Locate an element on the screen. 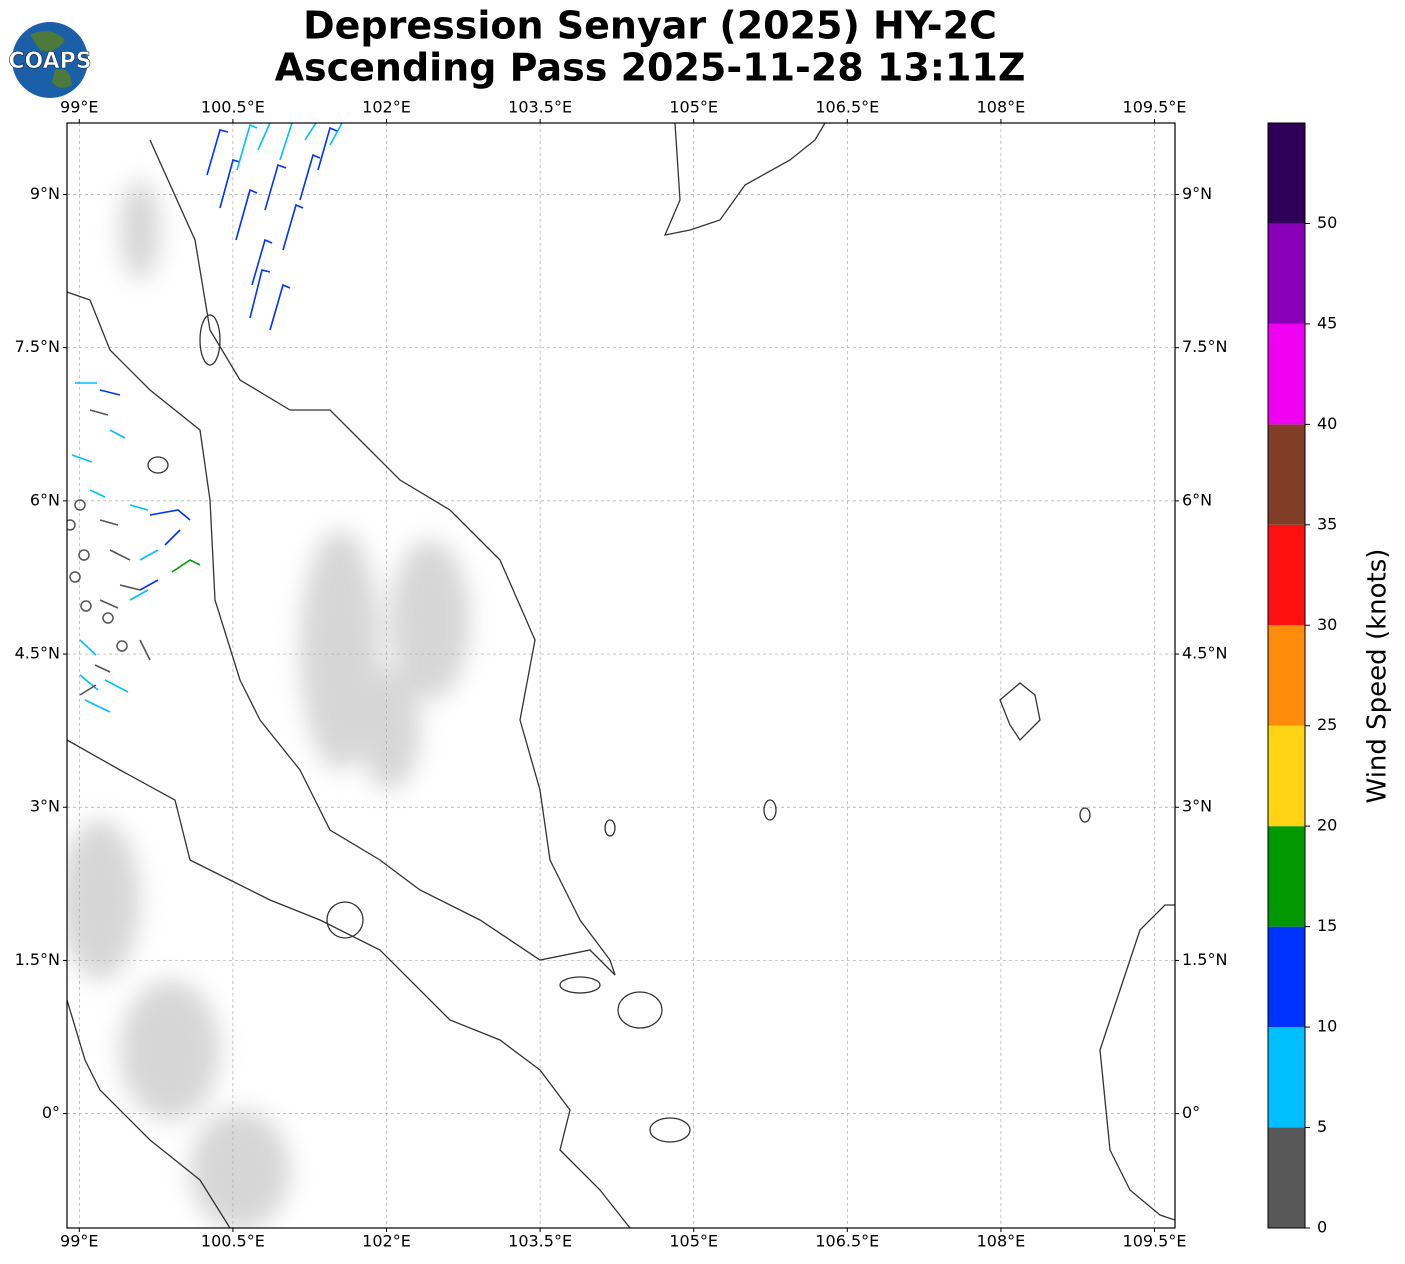  colorbar-tick-label: 10 is located at coordinates (1327, 1026).